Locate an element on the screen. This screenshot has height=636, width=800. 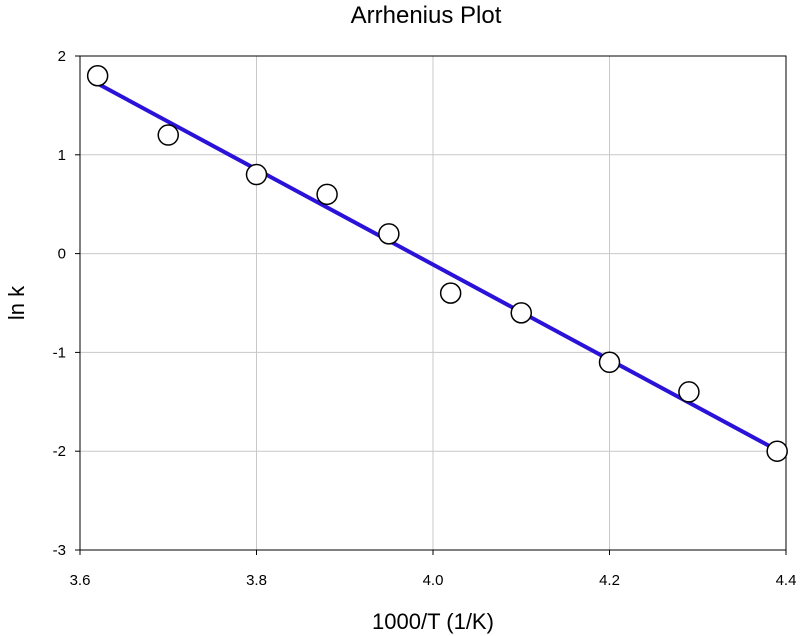
x-tick-label: 4.0 is located at coordinates (433, 580).